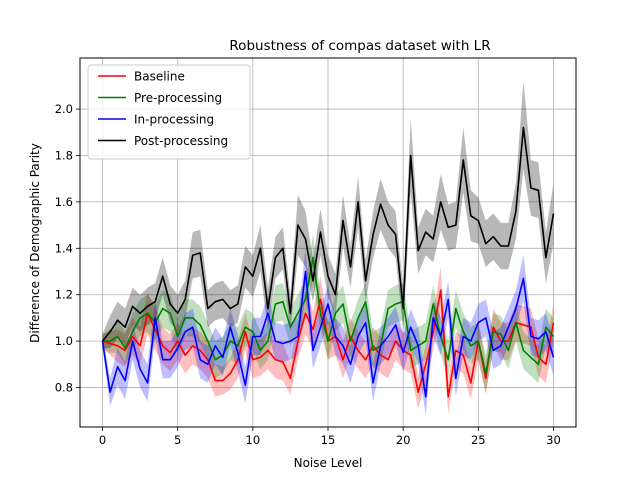  I want to click on y-tick-label: 1.0, so click(64, 341).